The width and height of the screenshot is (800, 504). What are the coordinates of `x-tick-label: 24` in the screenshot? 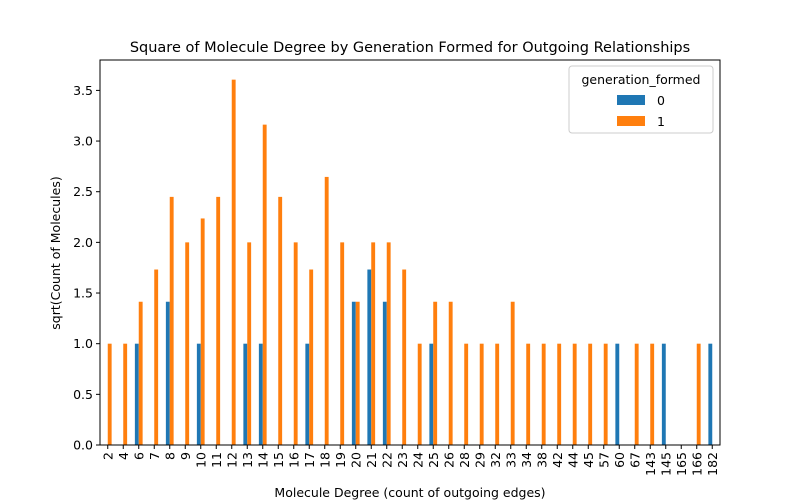 It's located at (417, 460).